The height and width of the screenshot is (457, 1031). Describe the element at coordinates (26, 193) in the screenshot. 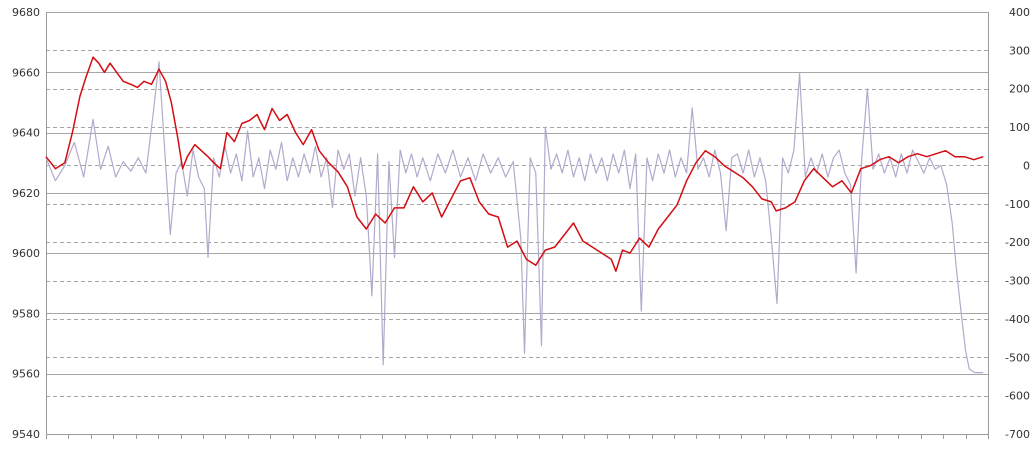

I see `left-y-tick-label: 9620` at that location.